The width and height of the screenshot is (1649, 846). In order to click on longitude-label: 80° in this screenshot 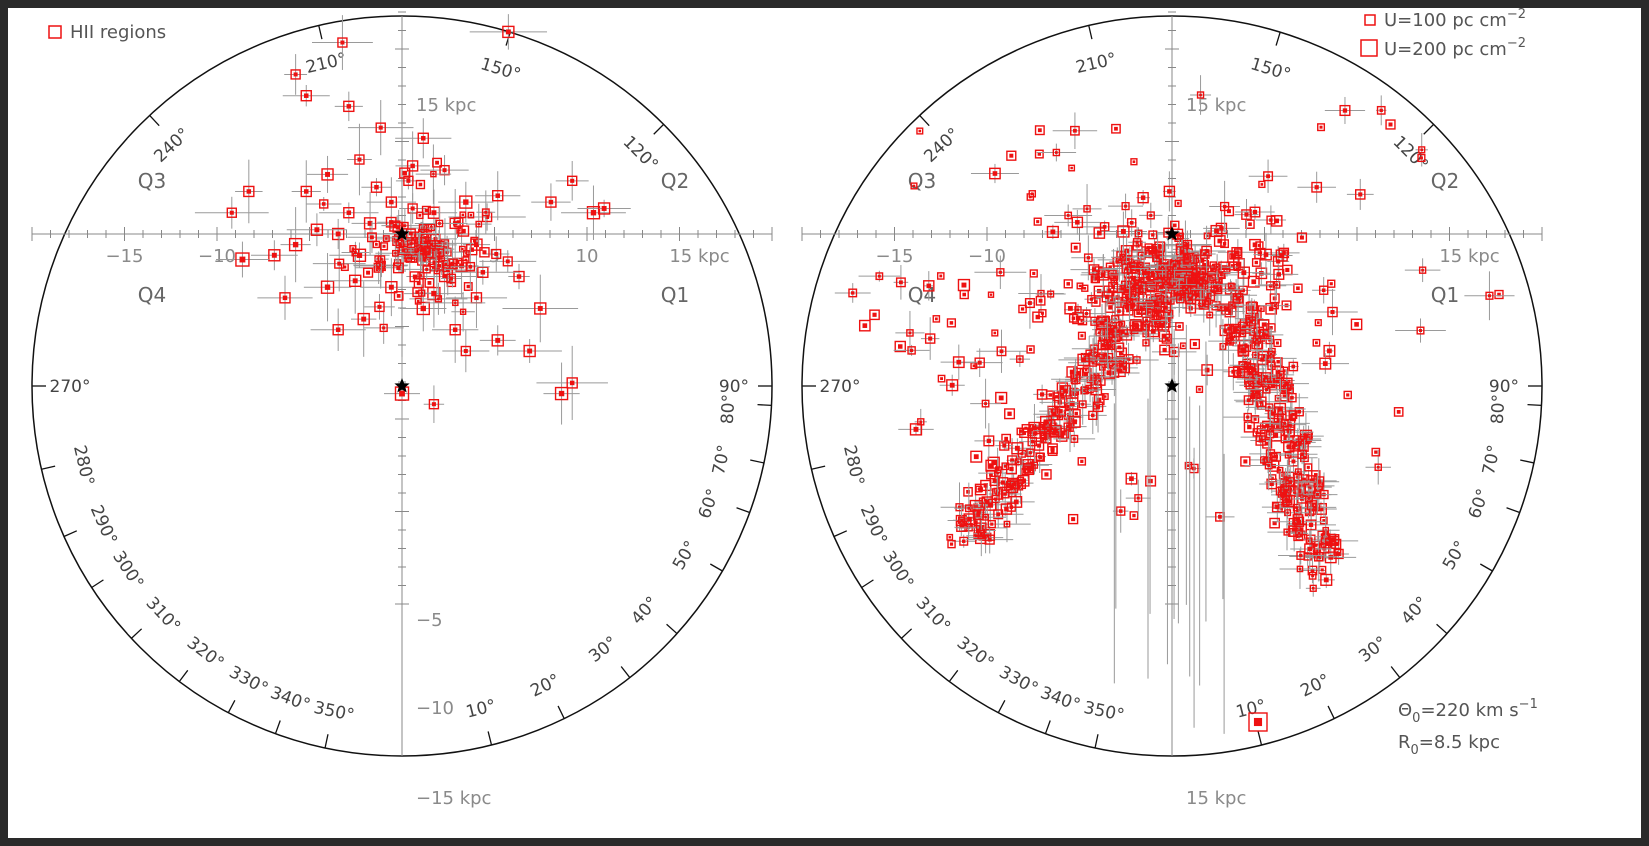, I will do `click(1499, 409)`.